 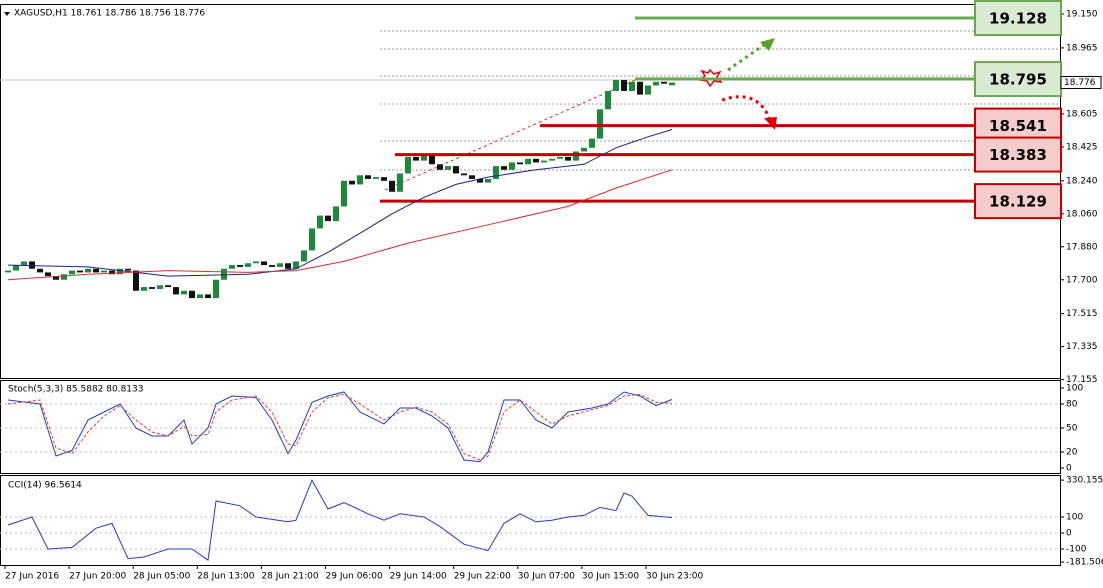 What do you see at coordinates (674, 577) in the screenshot?
I see `x-tick-label: 30 Jun 23:00` at bounding box center [674, 577].